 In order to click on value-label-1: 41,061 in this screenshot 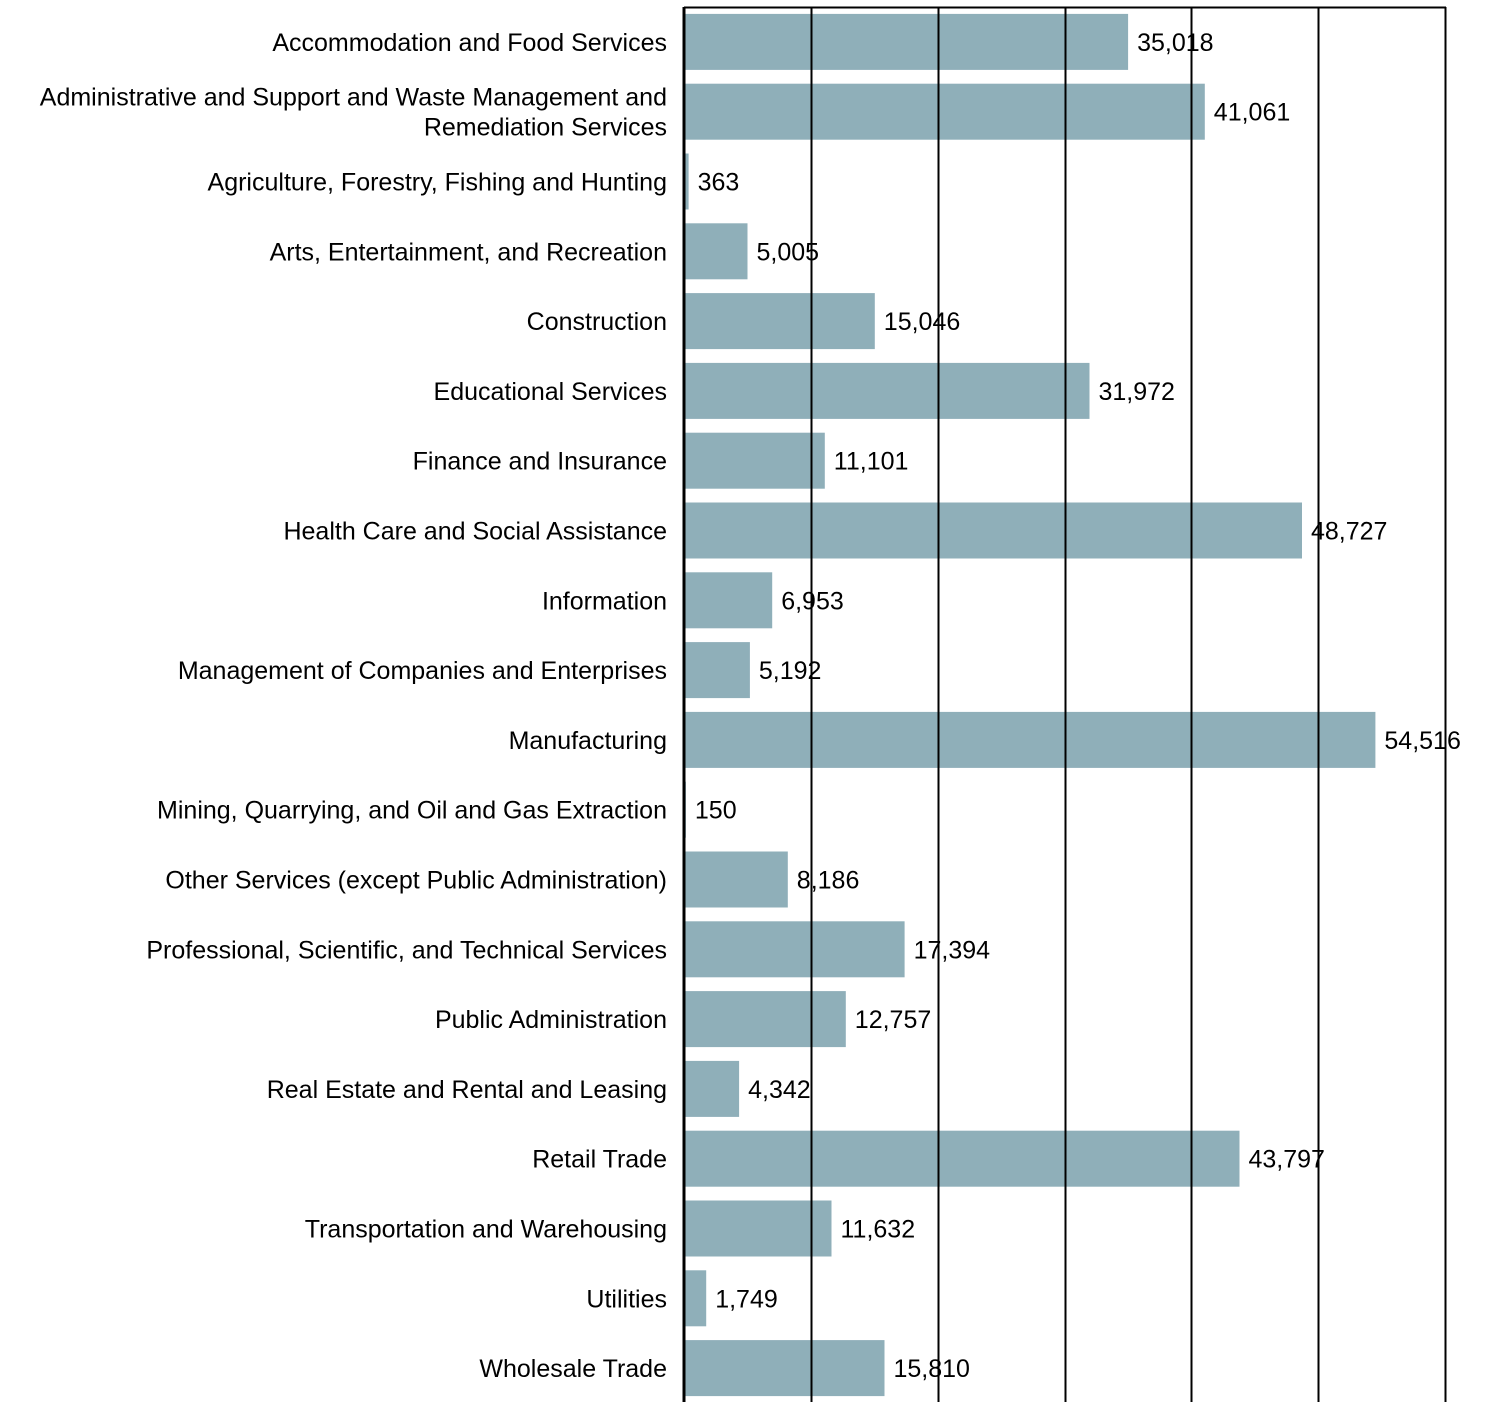, I will do `click(1252, 113)`.